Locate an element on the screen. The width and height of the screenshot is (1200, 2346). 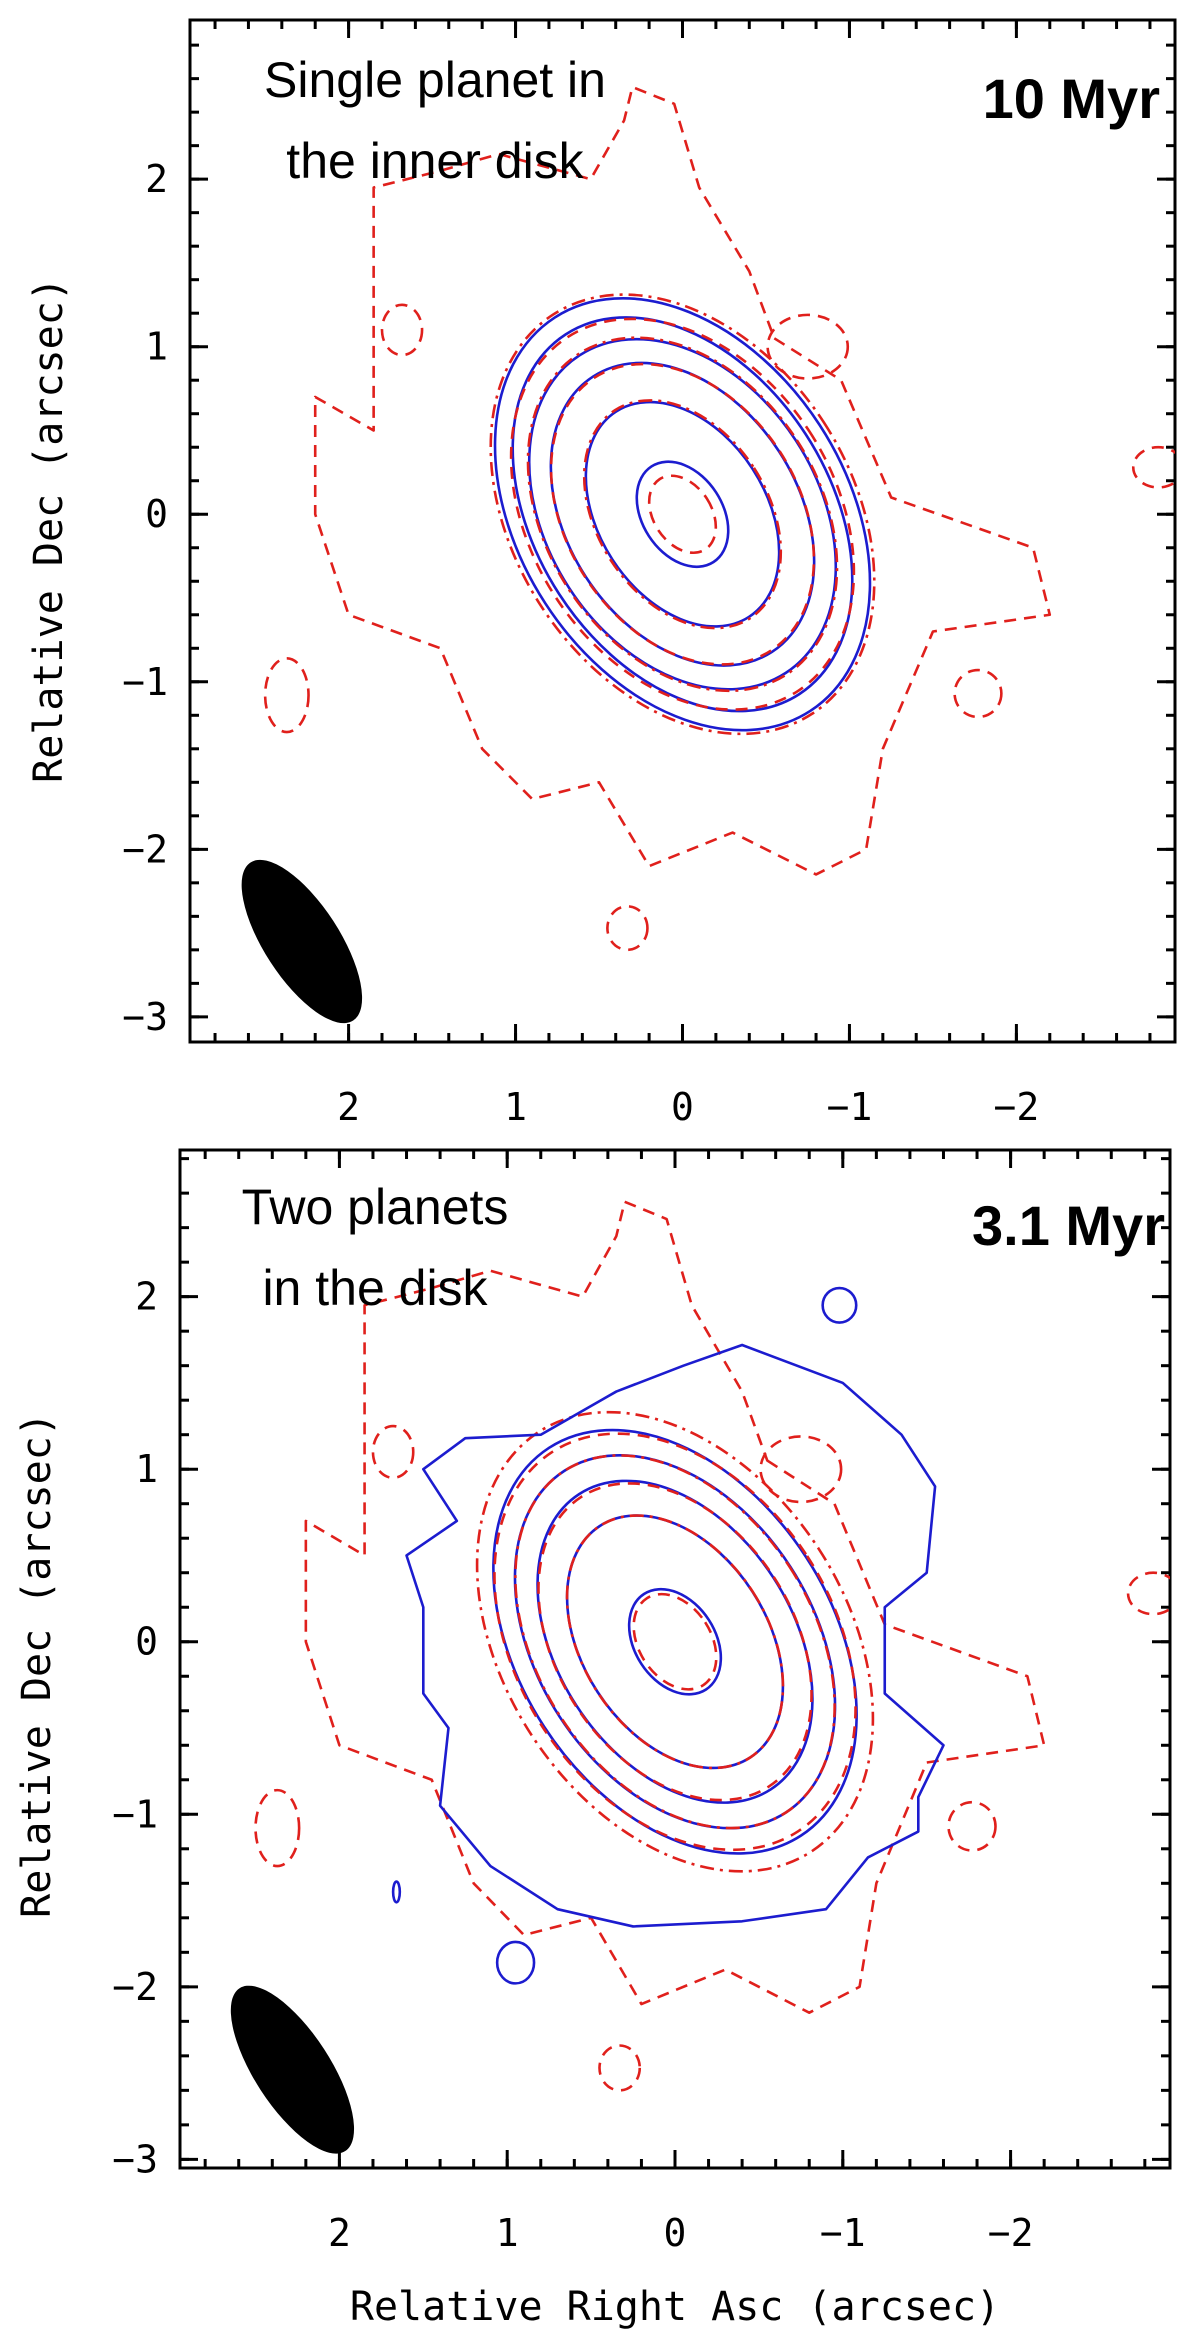
panel-bottom-y-tick-label-3: −1 is located at coordinates (135, 1814).